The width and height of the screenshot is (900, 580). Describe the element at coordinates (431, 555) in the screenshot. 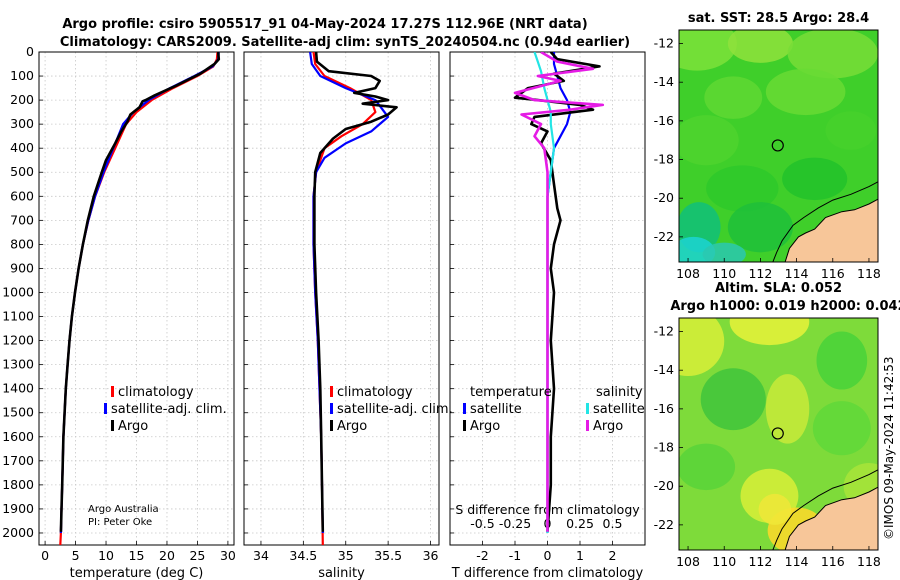

I see `salinity-x-tick-label: 36` at that location.